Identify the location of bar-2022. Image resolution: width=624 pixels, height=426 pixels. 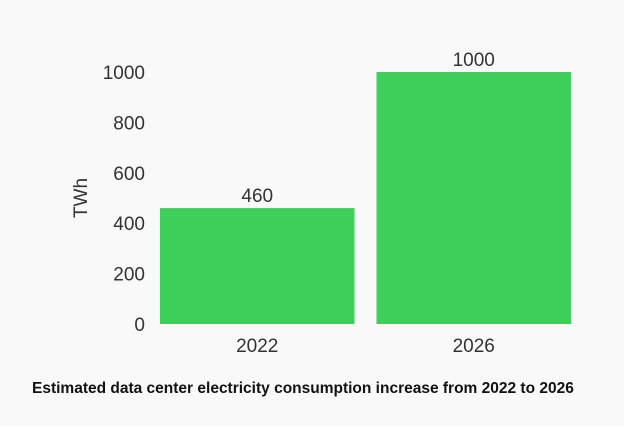
(257, 266).